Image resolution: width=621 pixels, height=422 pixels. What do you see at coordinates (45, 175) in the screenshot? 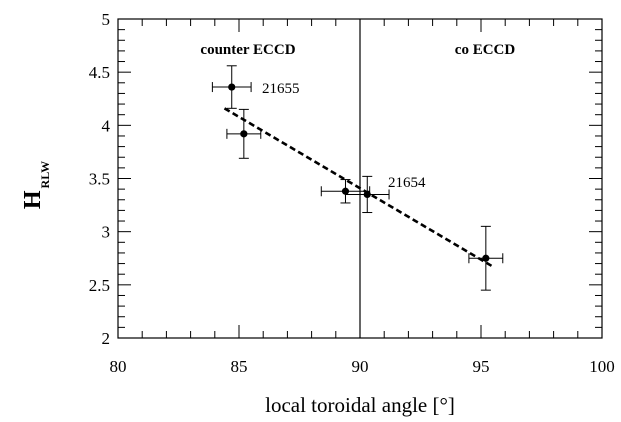
I see `y-axis-title-sub: RLW` at bounding box center [45, 175].